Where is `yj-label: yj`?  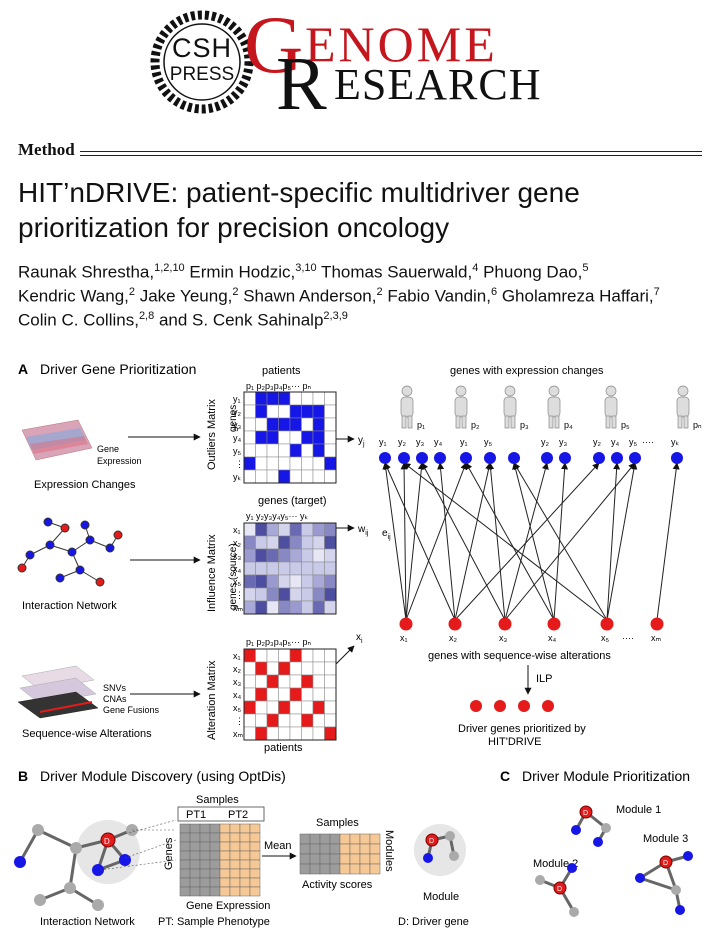
yj-label: yj is located at coordinates (361, 441).